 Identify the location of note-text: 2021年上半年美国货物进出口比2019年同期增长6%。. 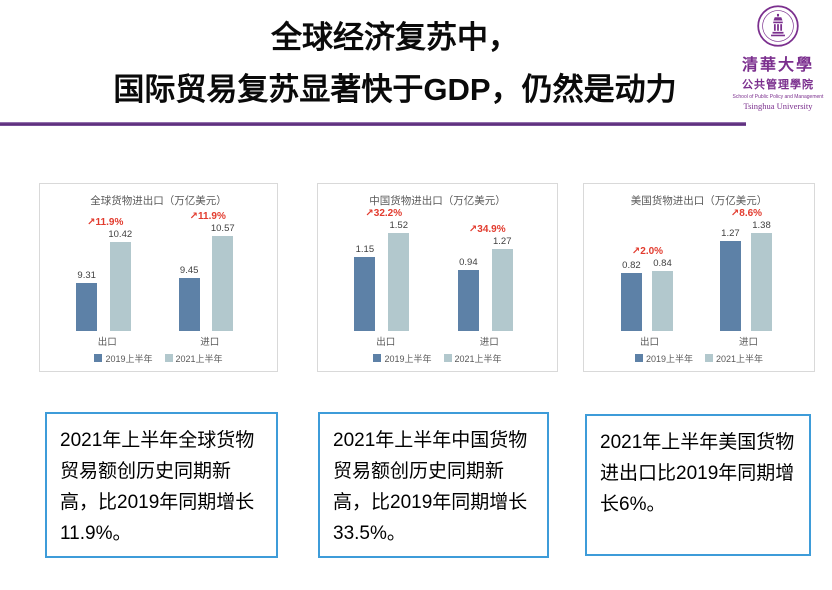
(697, 473).